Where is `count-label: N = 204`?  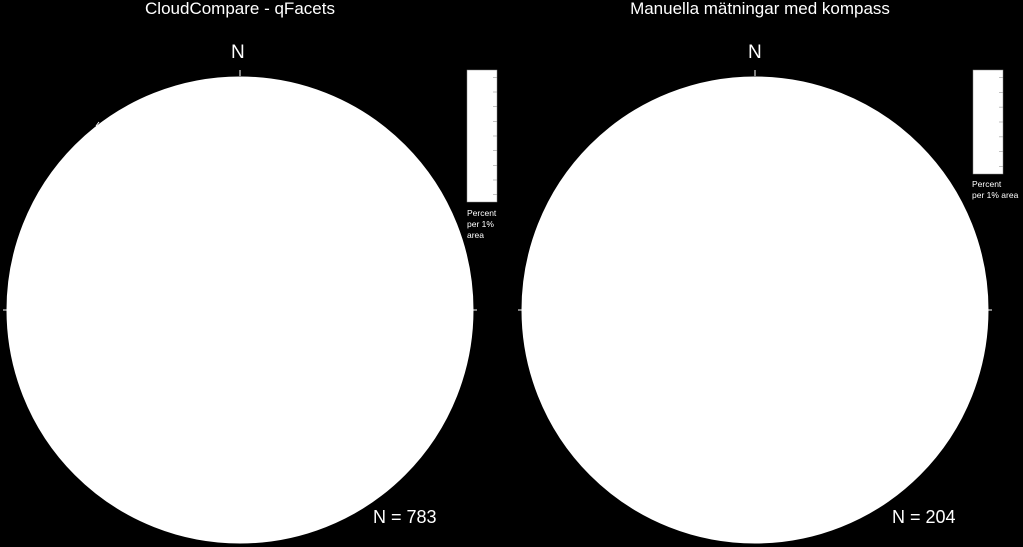 count-label: N = 204 is located at coordinates (924, 517).